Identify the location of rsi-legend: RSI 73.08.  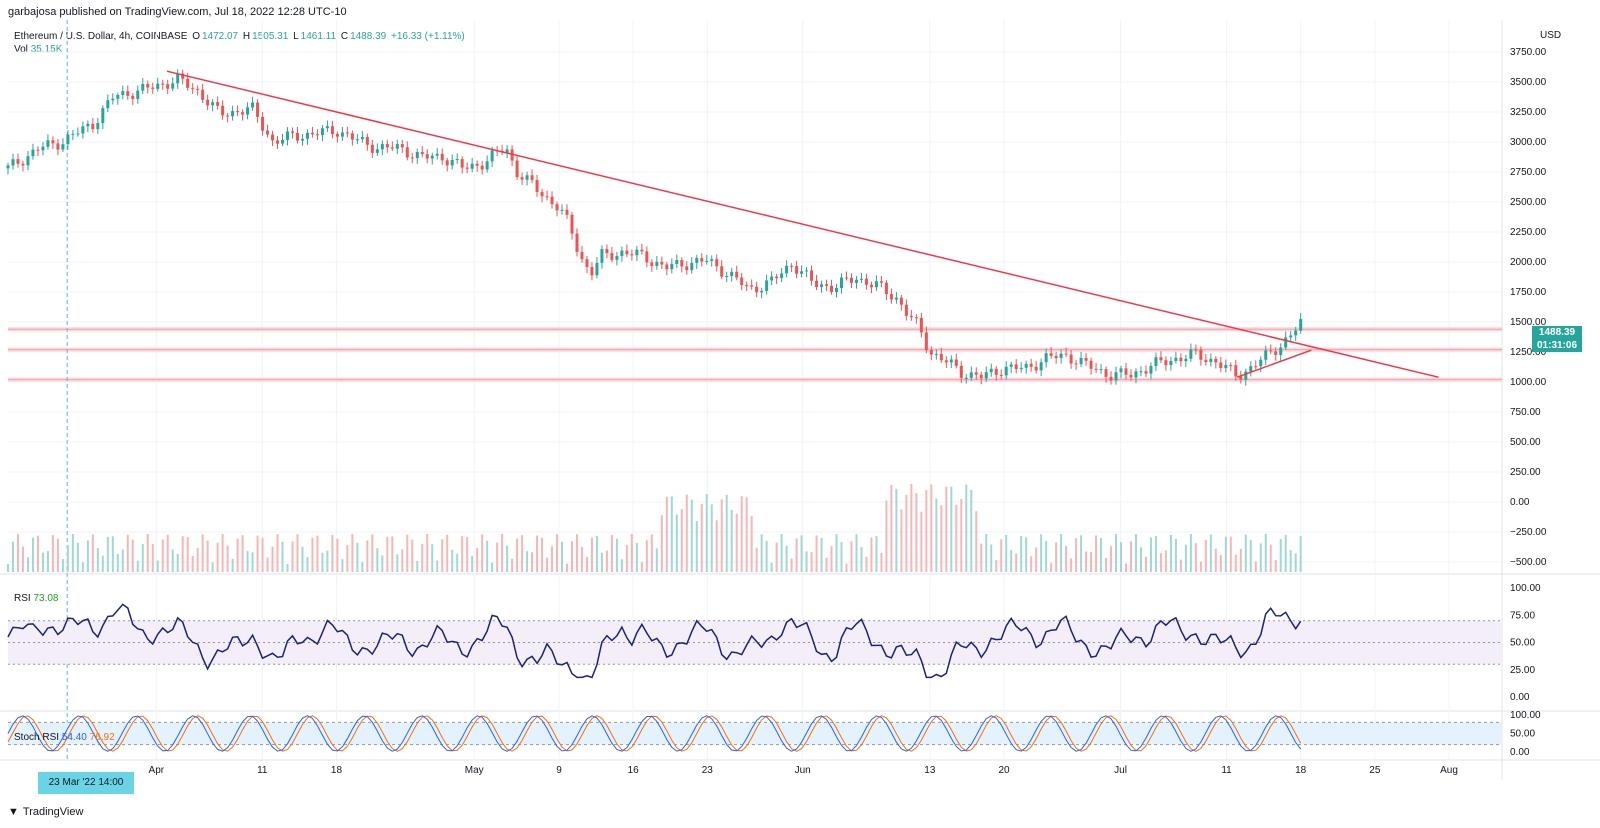
(36, 598).